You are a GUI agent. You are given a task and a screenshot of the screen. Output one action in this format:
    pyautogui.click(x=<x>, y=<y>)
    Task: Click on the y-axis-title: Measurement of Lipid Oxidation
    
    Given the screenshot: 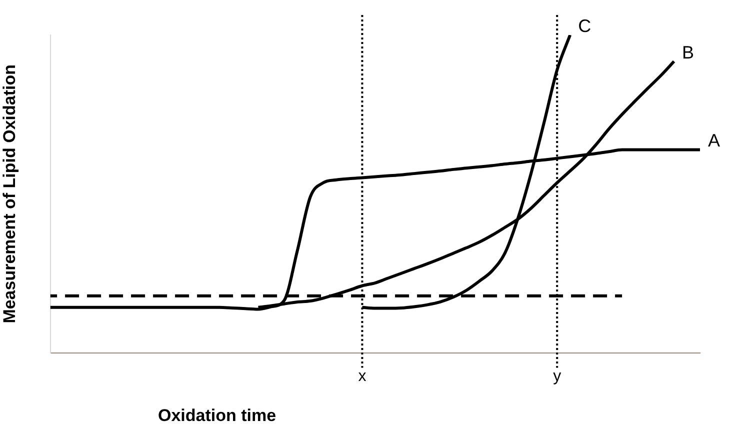 What is the action you would take?
    pyautogui.click(x=9, y=194)
    